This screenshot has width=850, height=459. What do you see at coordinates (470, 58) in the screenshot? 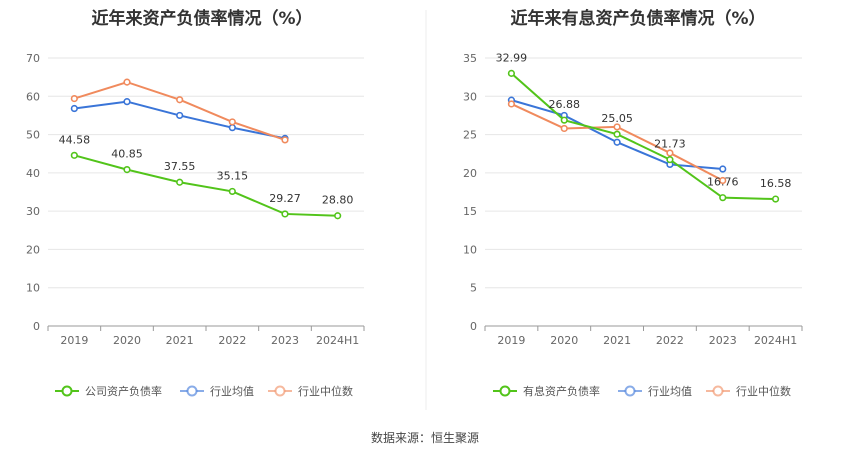
I see `y-tick-label: 35` at bounding box center [470, 58].